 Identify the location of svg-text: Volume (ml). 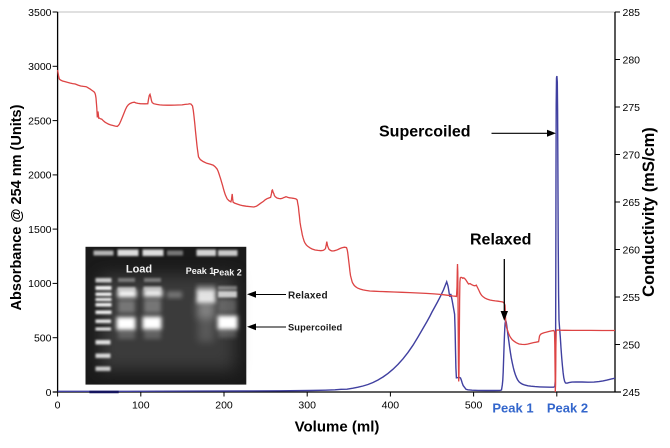
(337, 427).